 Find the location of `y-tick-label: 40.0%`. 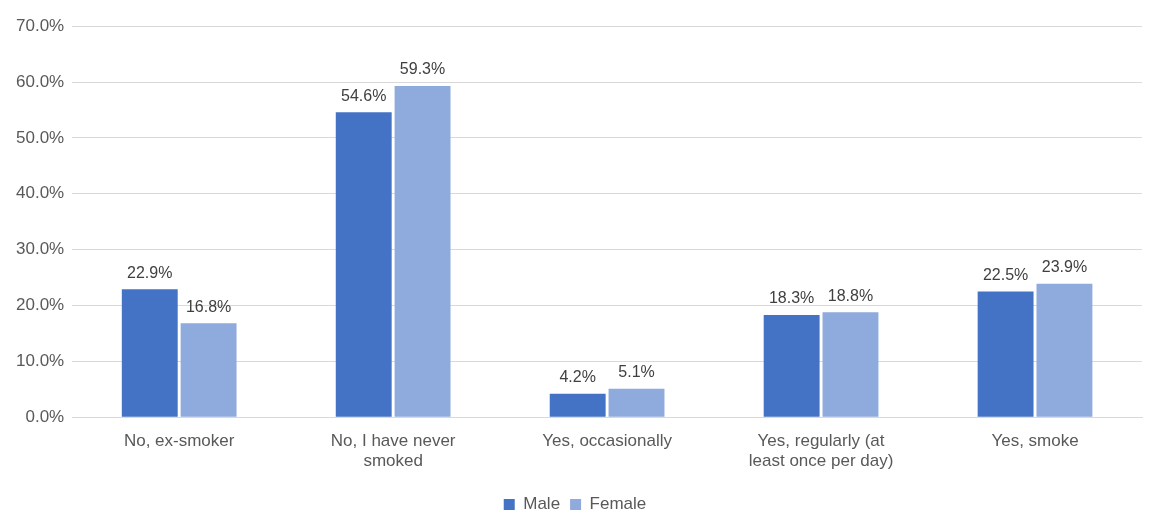

y-tick-label: 40.0% is located at coordinates (40, 193).